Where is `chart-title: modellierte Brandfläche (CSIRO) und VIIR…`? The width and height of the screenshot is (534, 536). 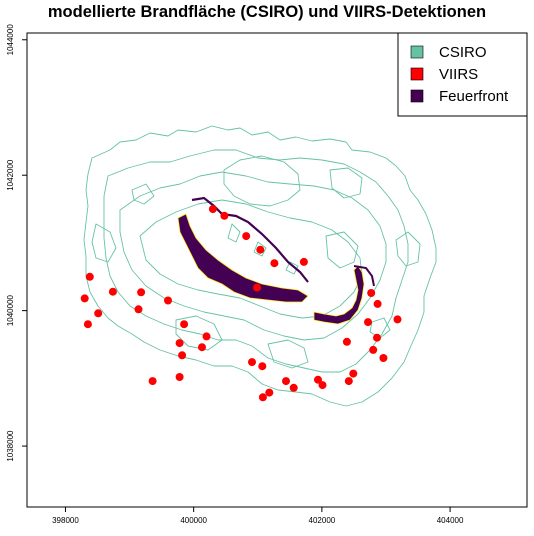
chart-title: modellierte Brandfläche (CSIRO) und VIIR… is located at coordinates (267, 12).